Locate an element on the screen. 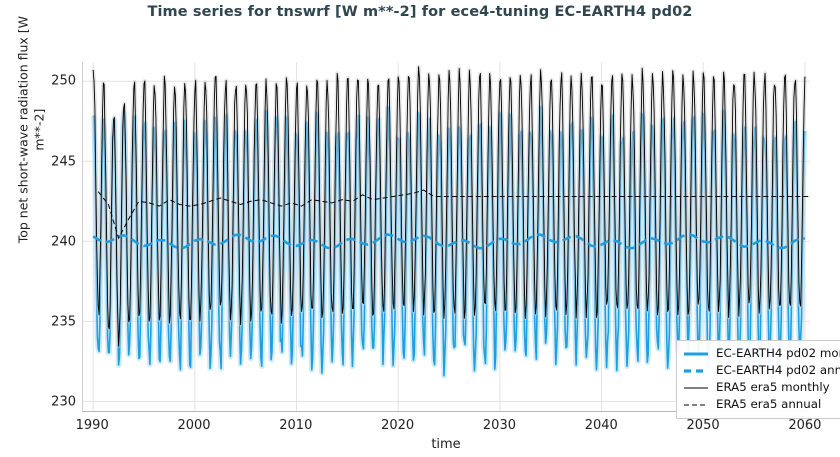  legend-label-era5-monthly: ERA5 era5 monthly is located at coordinates (773, 386).